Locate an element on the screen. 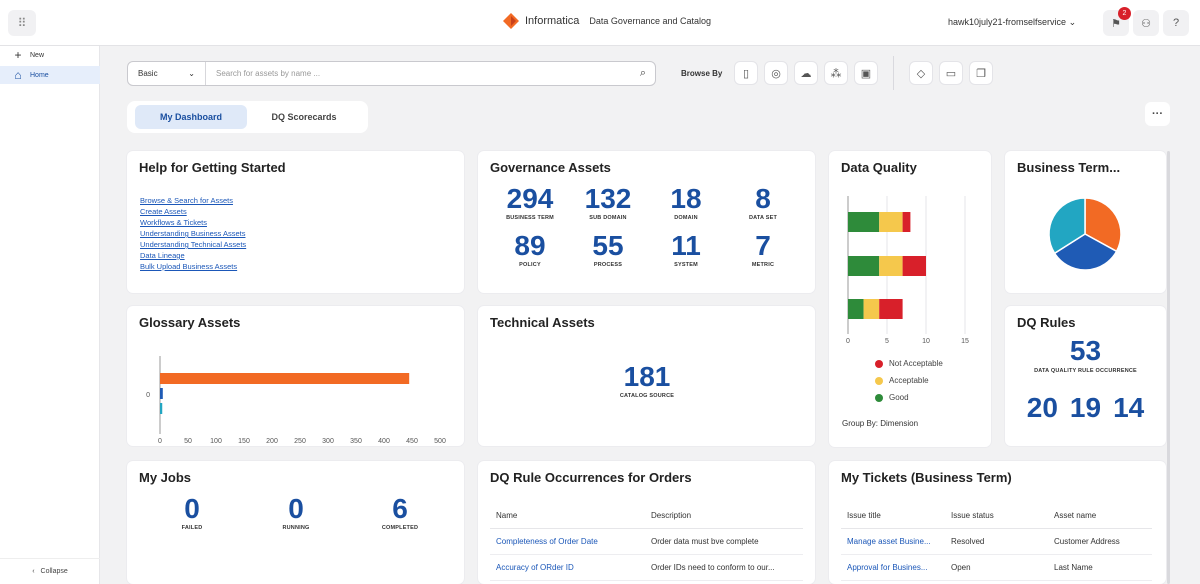  help-link: Understanding Business Assets is located at coordinates (193, 233).